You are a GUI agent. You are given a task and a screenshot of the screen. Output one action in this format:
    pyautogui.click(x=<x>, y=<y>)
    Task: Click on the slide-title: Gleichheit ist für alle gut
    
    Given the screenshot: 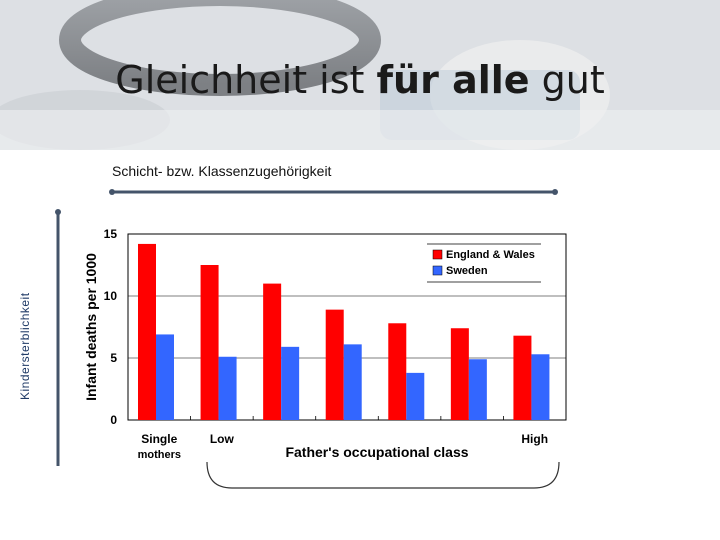 What is the action you would take?
    pyautogui.click(x=360, y=80)
    